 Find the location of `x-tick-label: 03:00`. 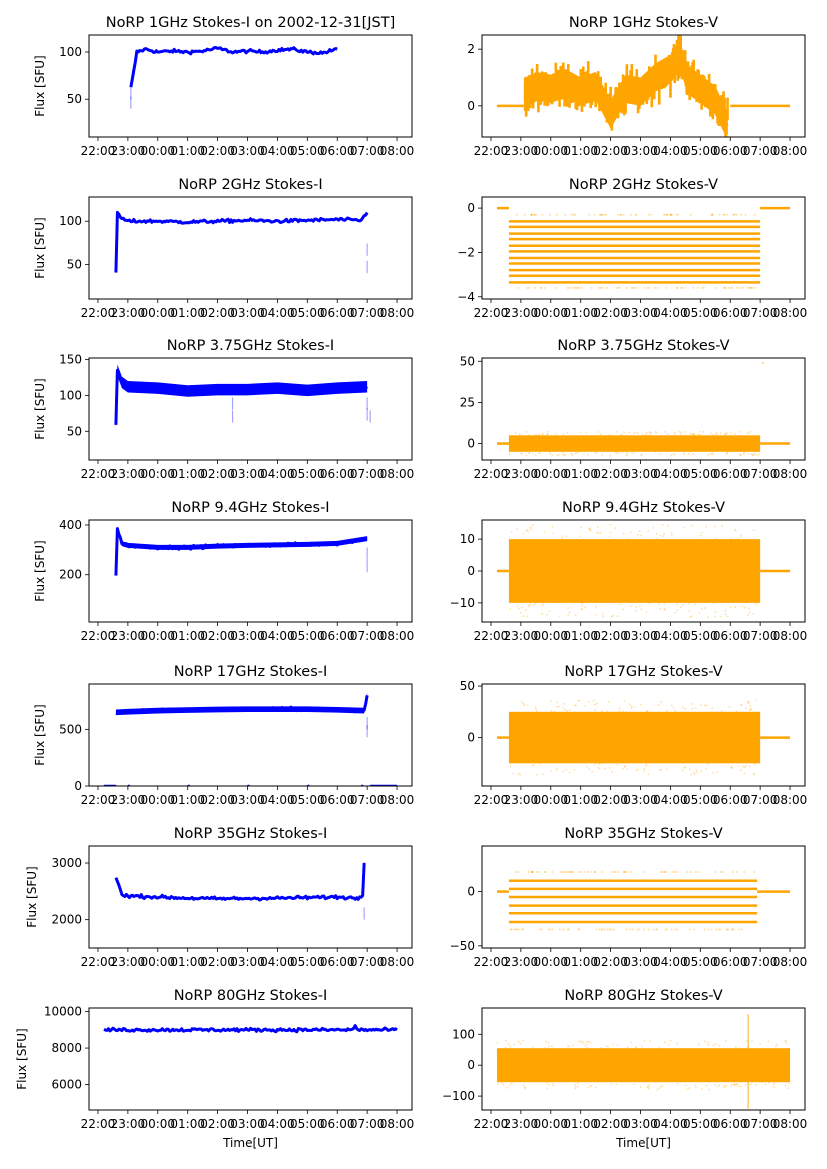

x-tick-label: 03:00 is located at coordinates (640, 313).